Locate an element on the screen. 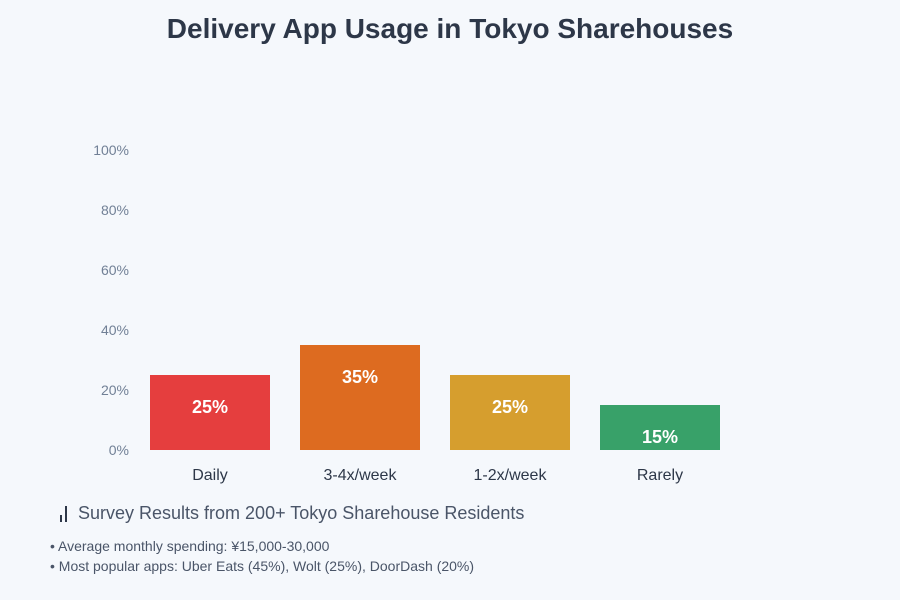  bar-chart-icon is located at coordinates (64, 513).